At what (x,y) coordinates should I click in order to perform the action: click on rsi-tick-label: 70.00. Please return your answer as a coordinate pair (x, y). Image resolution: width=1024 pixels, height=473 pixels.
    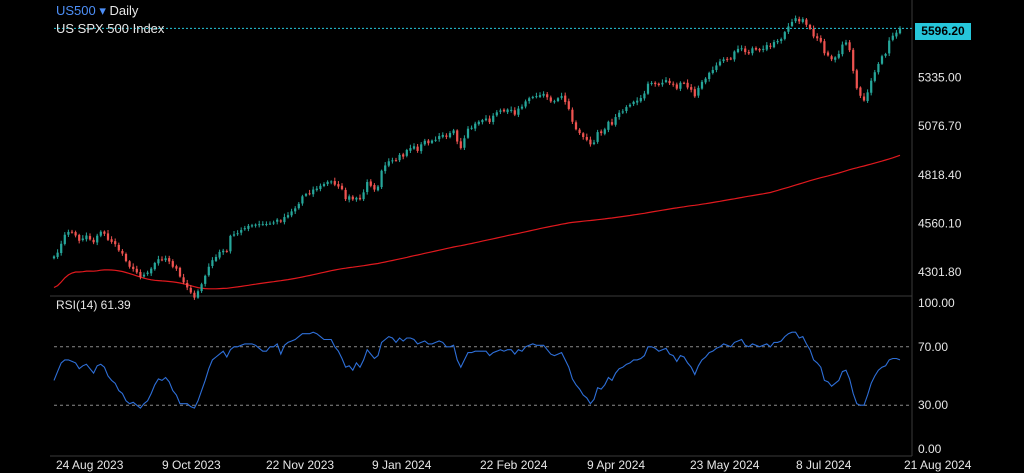
    Looking at the image, I should click on (933, 347).